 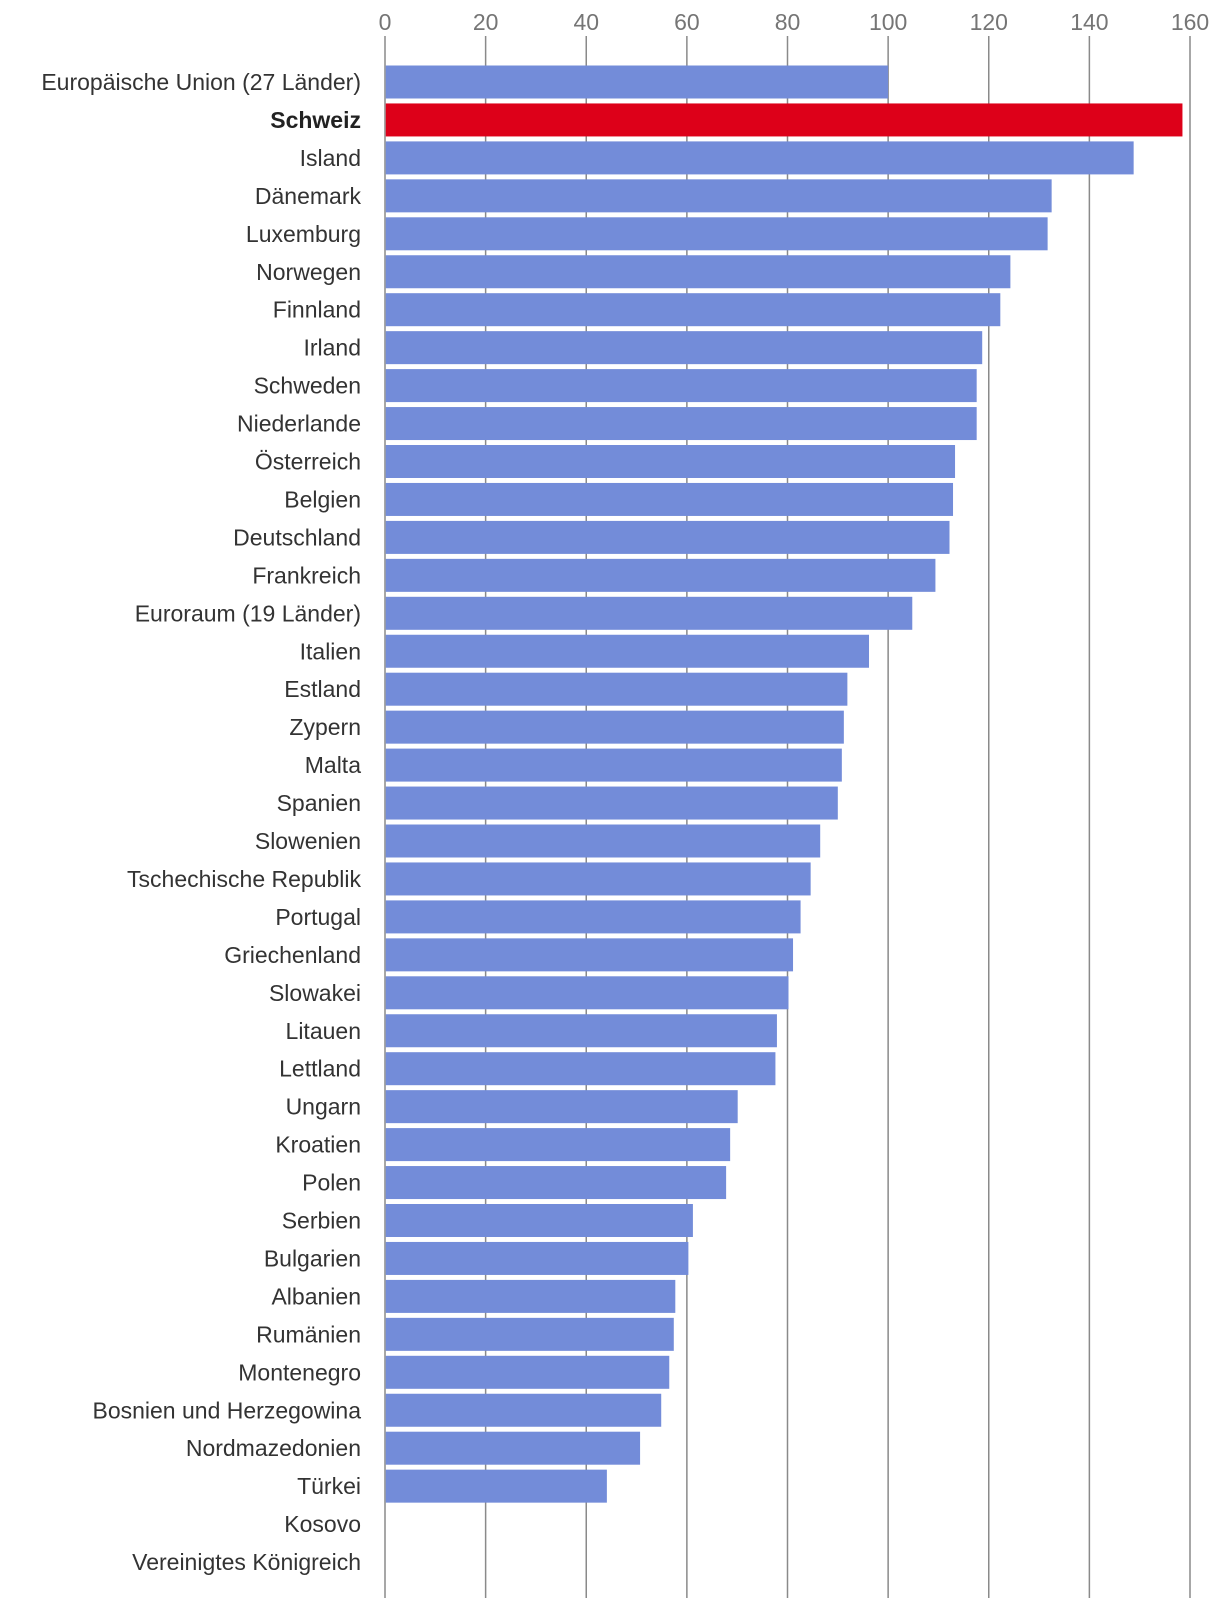 I want to click on category-label: Deutschland, so click(x=297, y=537).